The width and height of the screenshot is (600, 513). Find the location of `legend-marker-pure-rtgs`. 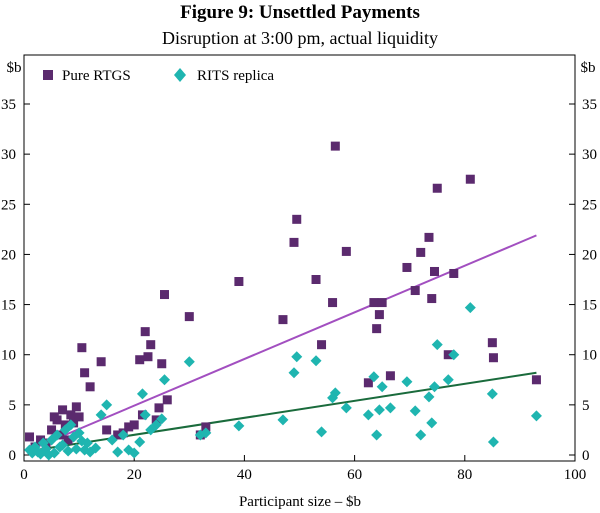

legend-marker-pure-rtgs is located at coordinates (48, 75).